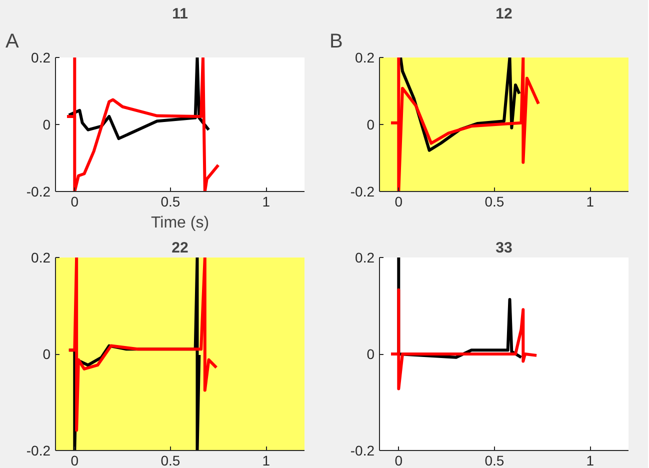 The height and width of the screenshot is (468, 649). Describe the element at coordinates (504, 14) in the screenshot. I see `chart-title: 12` at that location.